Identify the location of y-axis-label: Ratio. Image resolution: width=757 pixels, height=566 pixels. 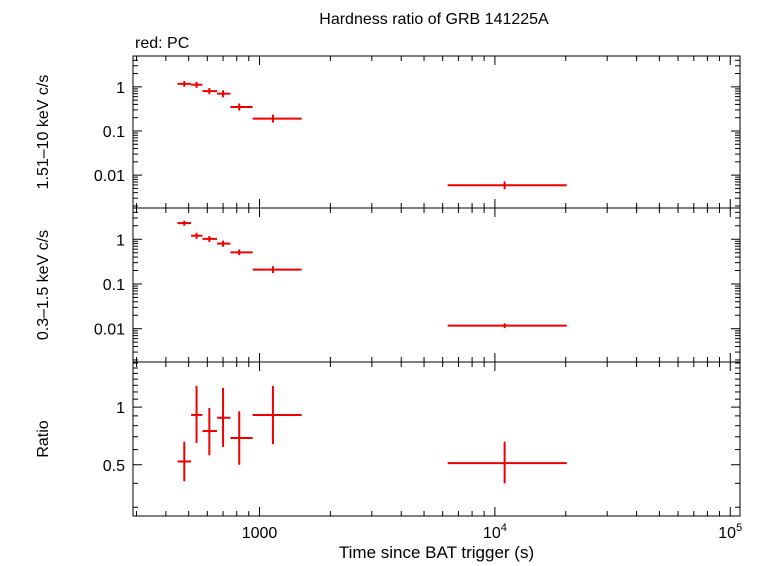
(43, 438).